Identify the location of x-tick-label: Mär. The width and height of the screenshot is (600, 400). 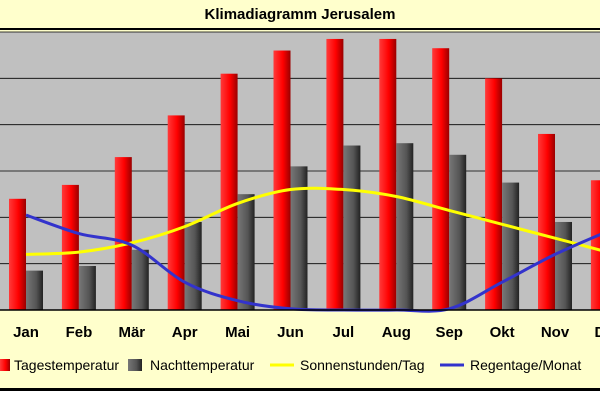
(131, 332).